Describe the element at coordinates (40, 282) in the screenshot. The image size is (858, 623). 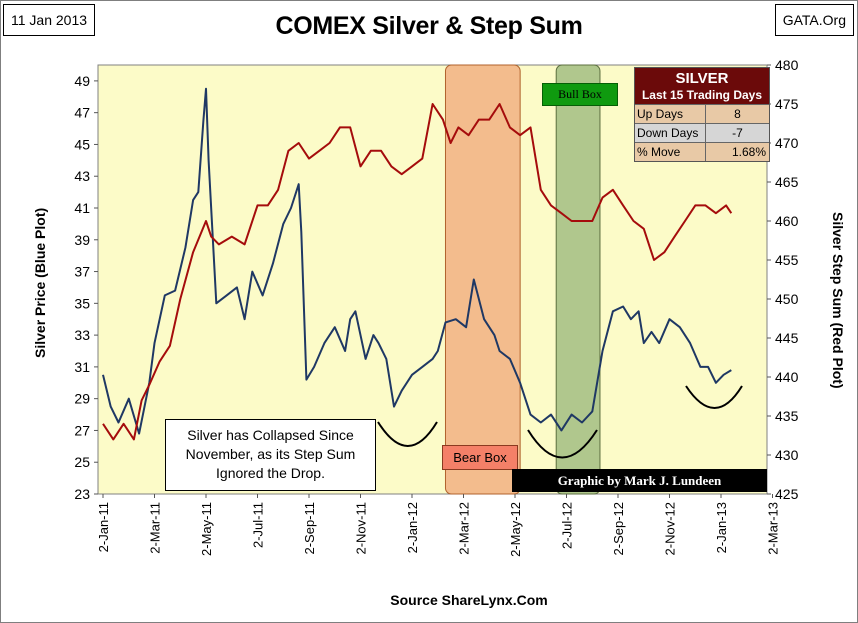
I see `y-axis-left-label: Silver Price (Blue Plot)` at that location.